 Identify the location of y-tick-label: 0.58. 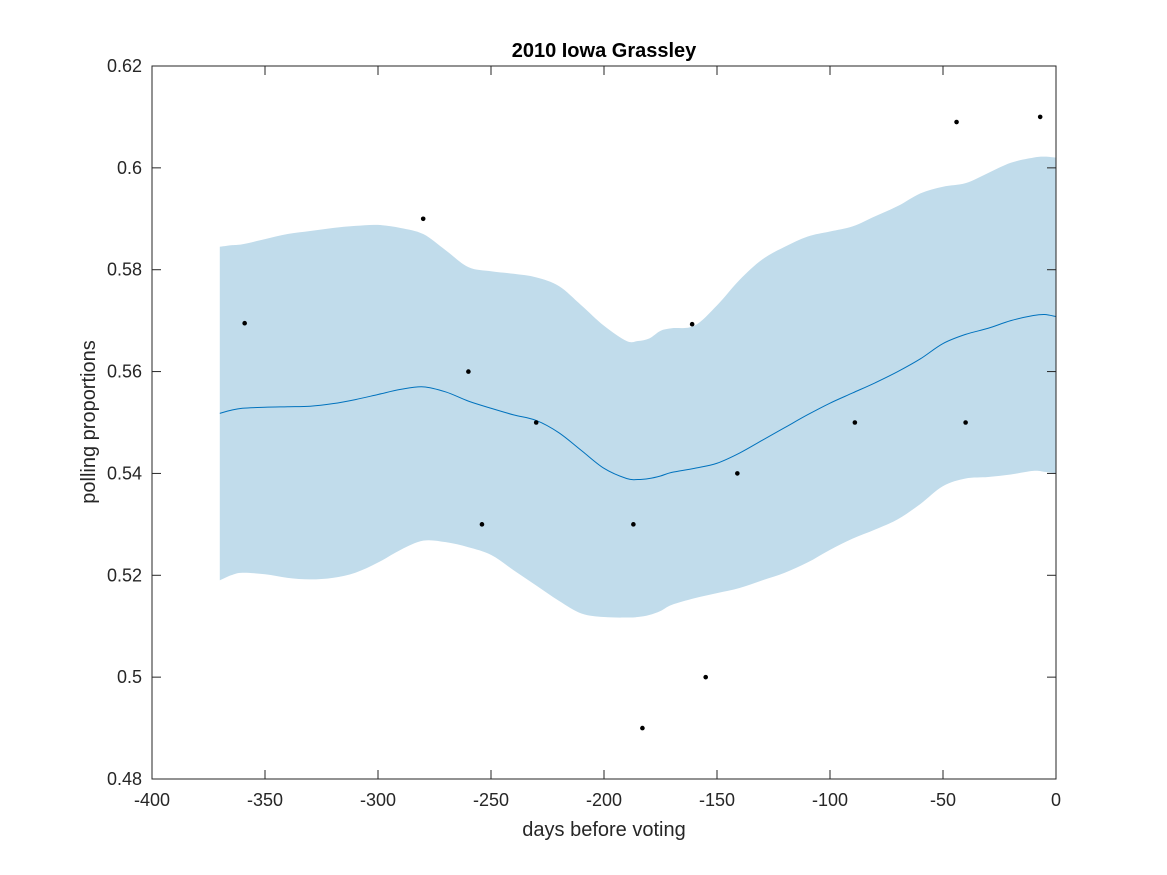
(124, 270).